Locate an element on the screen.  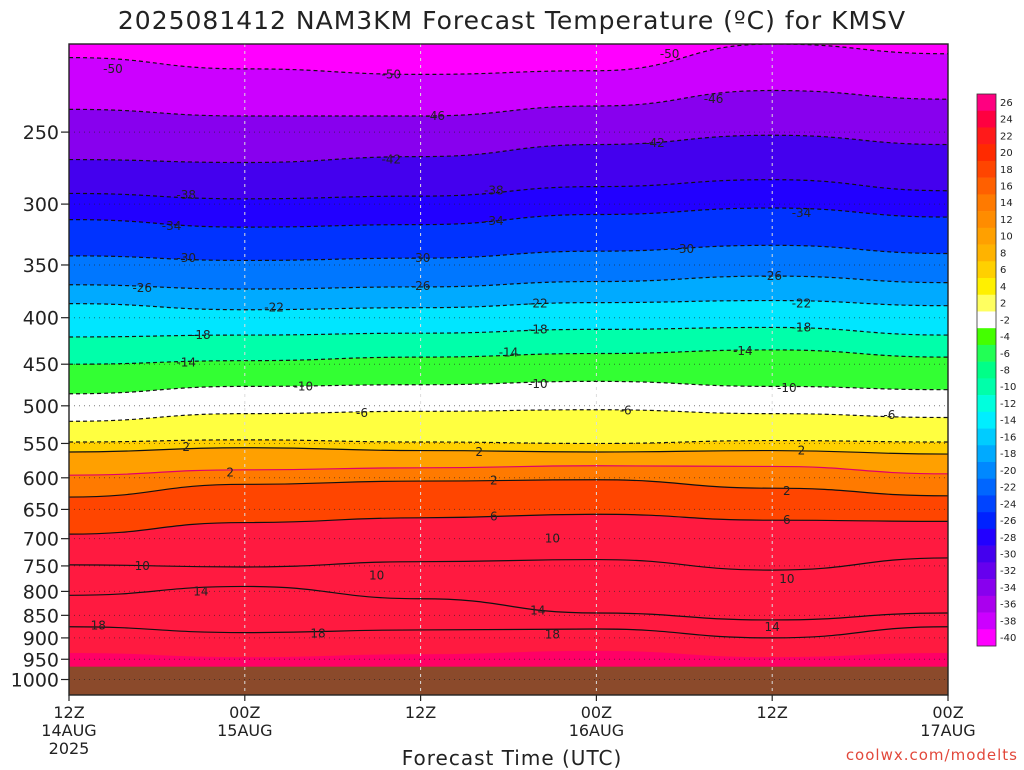
watermark: coolwx.com/modelts is located at coordinates (931, 755).